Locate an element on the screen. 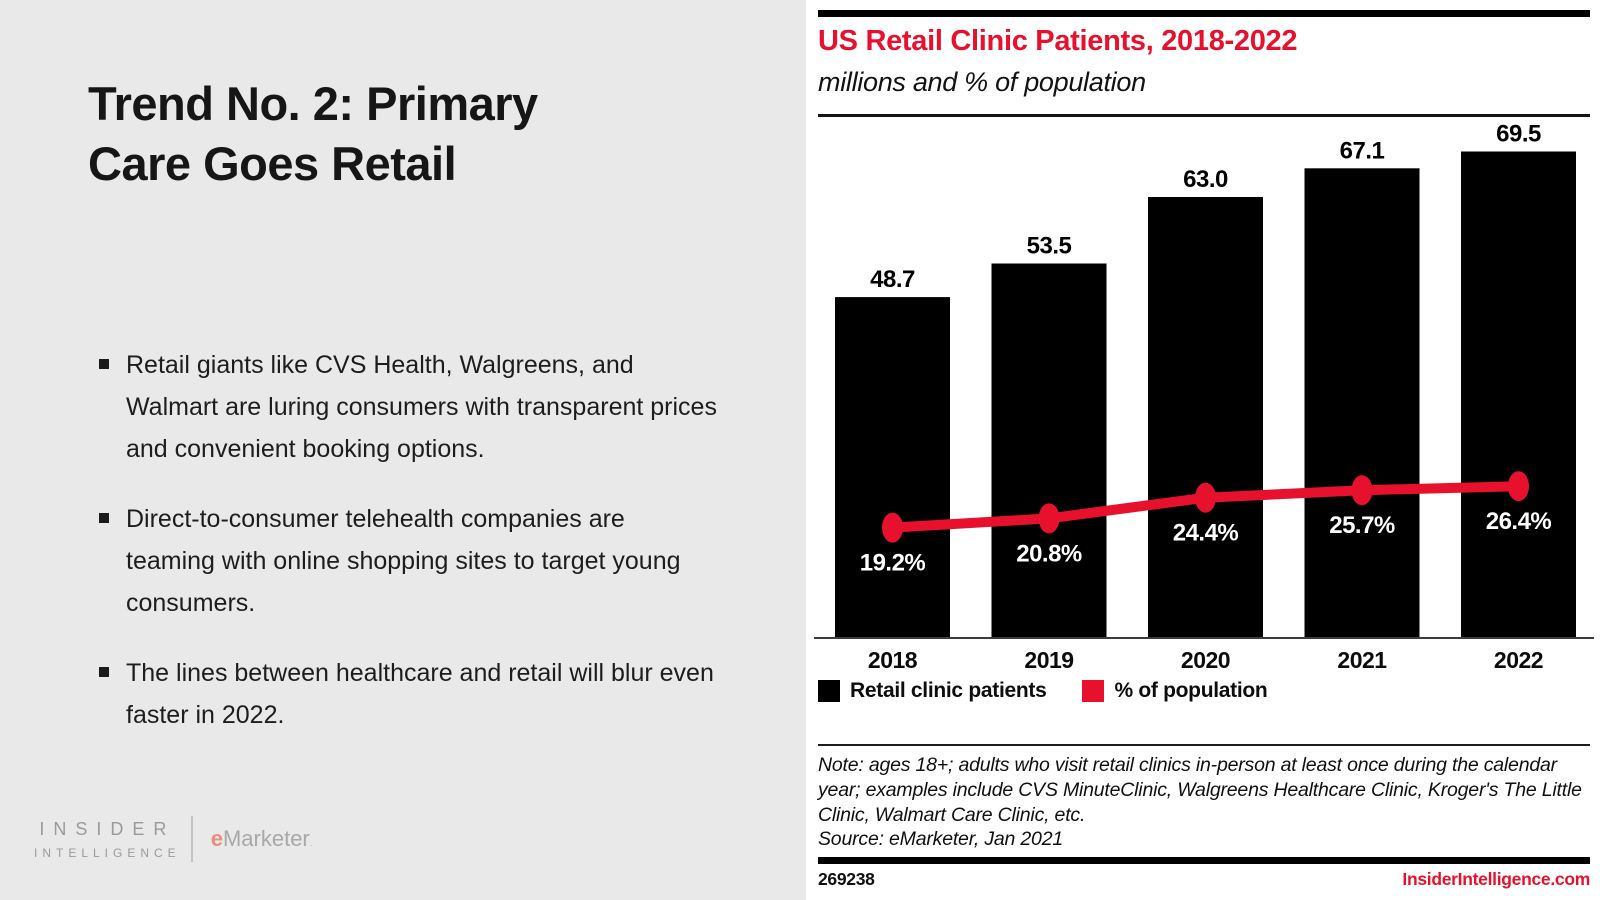 The width and height of the screenshot is (1600, 900). chart-subtitle: millions and % of population is located at coordinates (982, 82).